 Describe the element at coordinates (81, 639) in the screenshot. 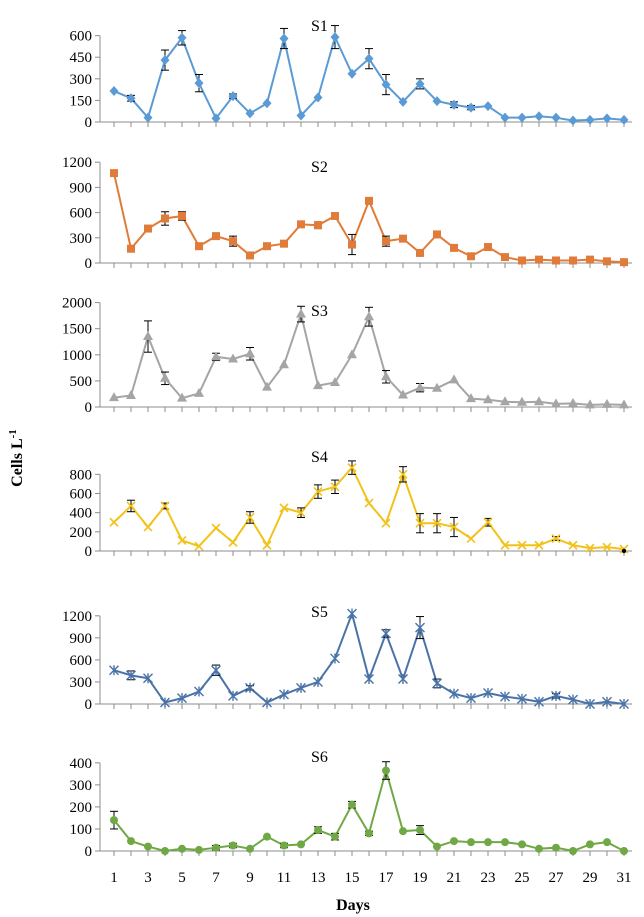

I see `y-tick-label: 900` at that location.